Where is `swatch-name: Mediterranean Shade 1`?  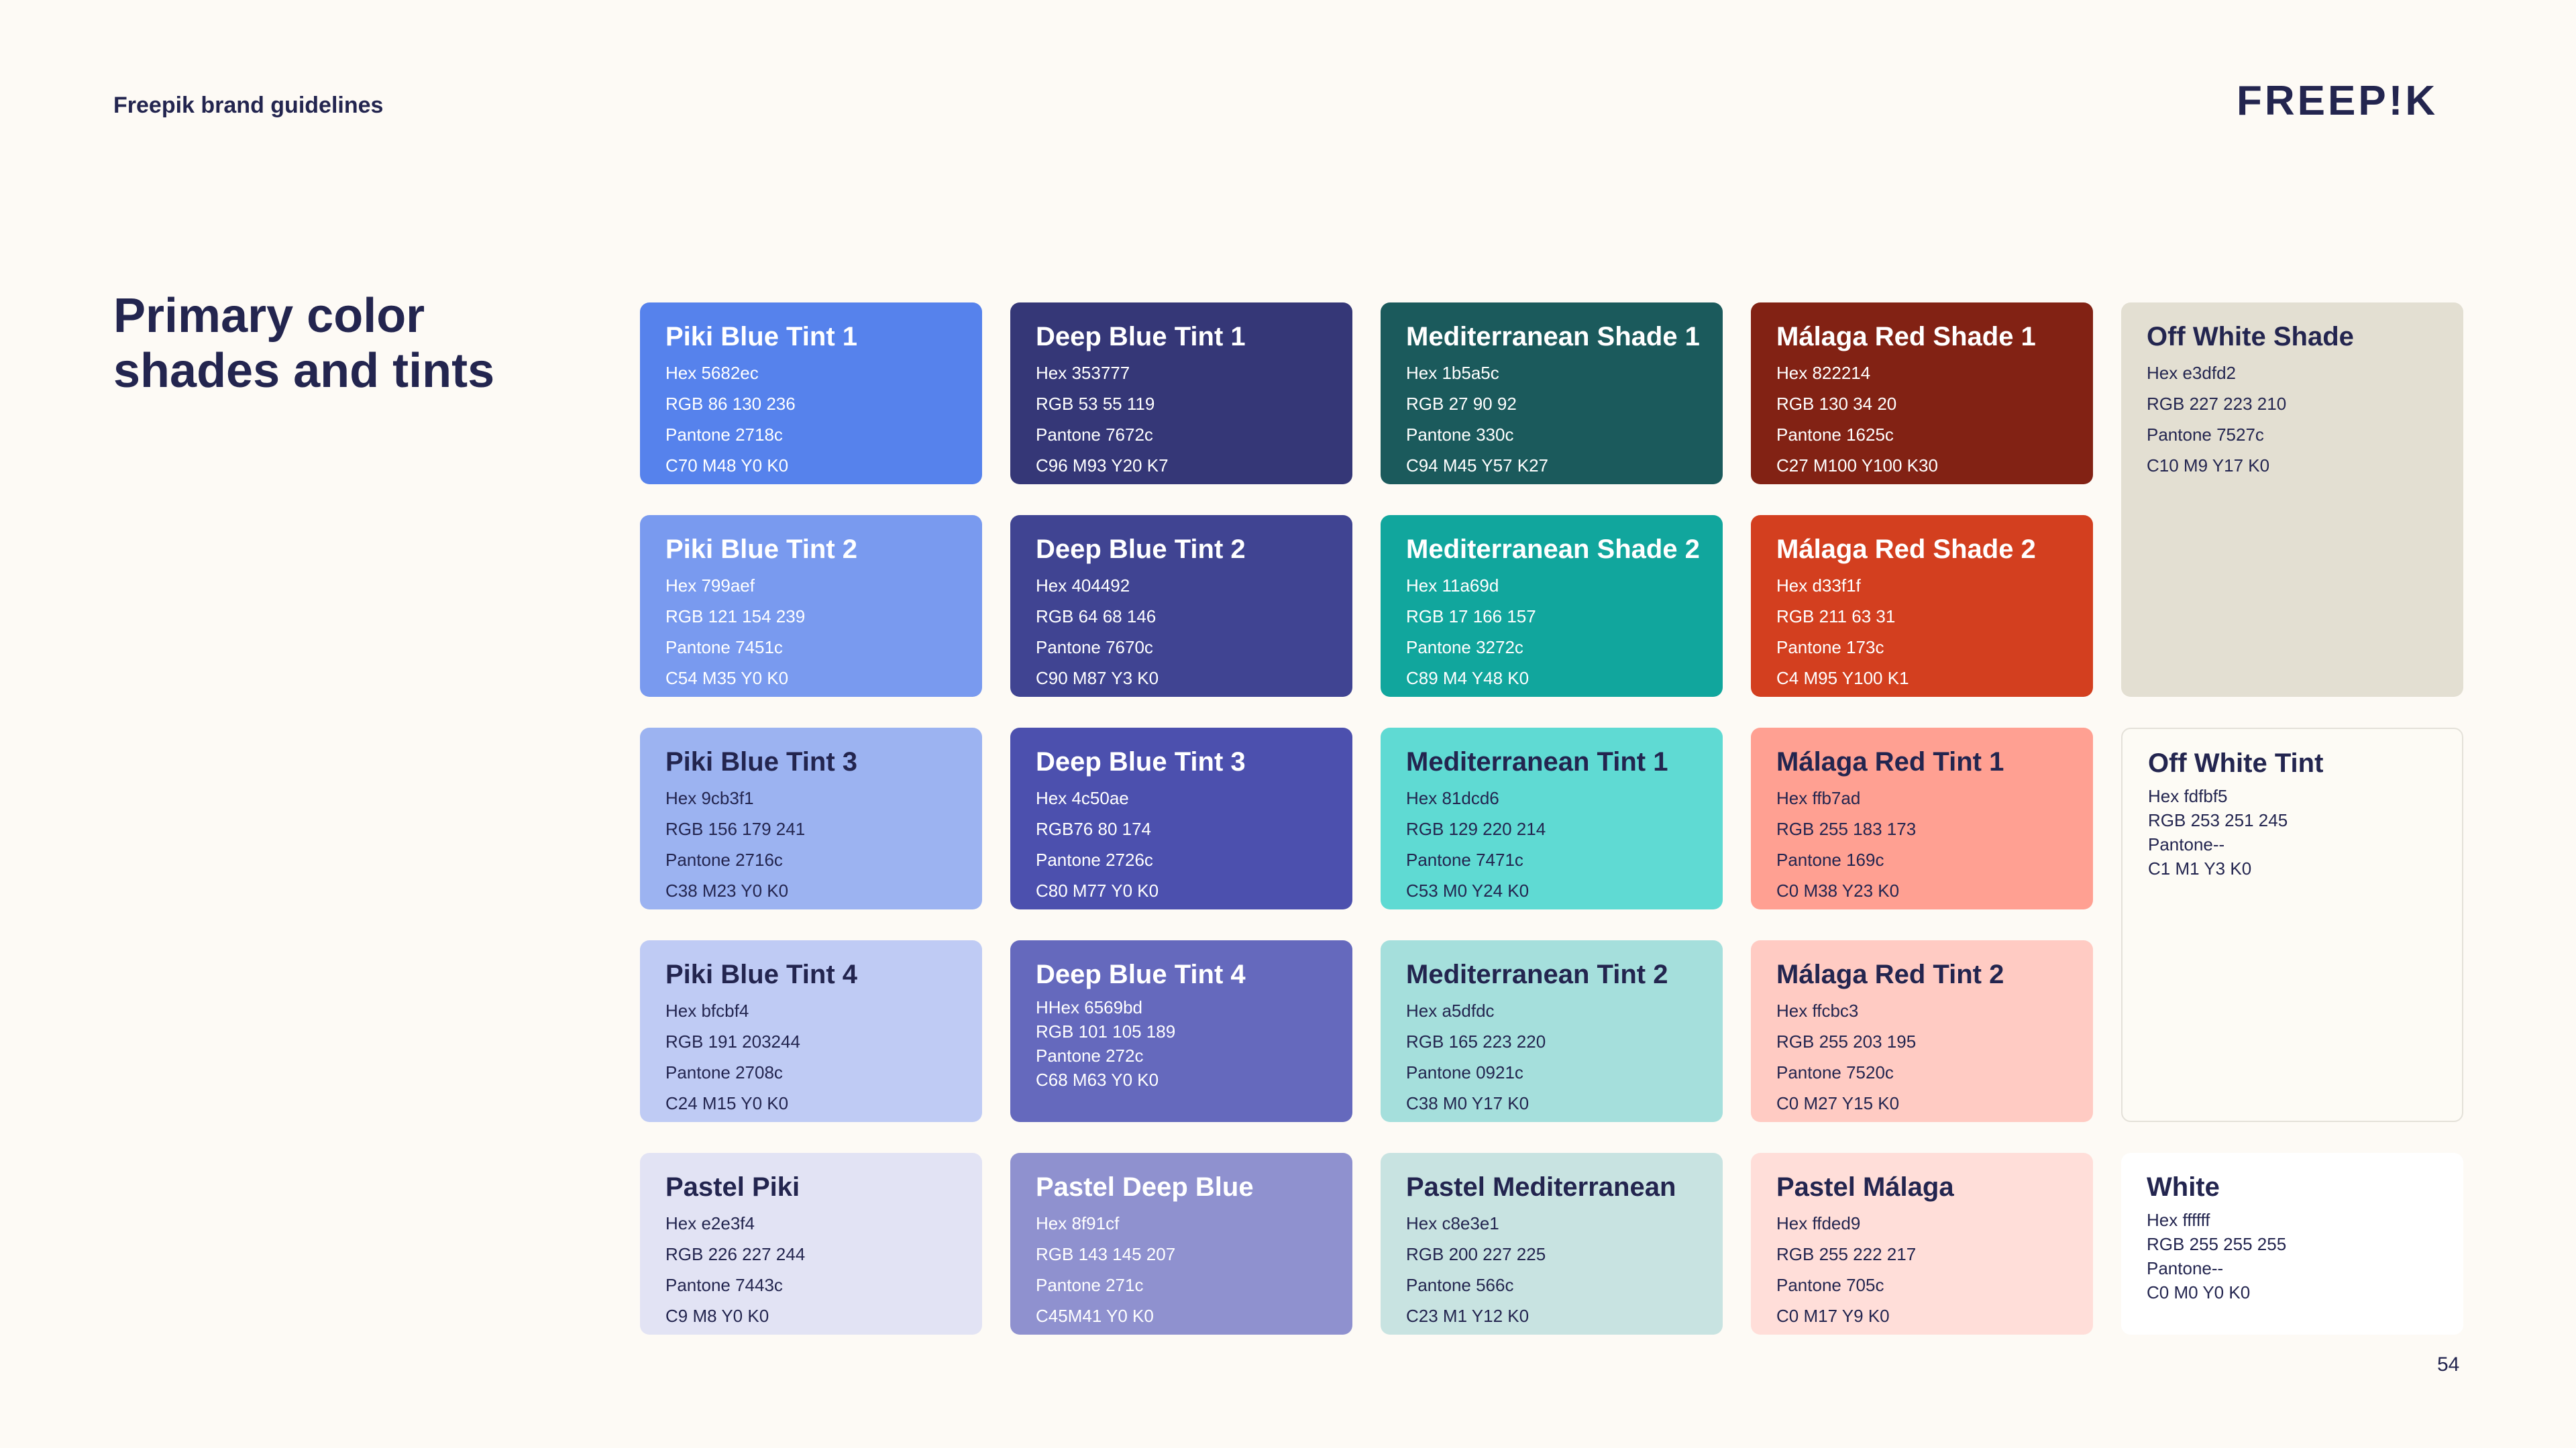 swatch-name: Mediterranean Shade 1 is located at coordinates (1553, 336).